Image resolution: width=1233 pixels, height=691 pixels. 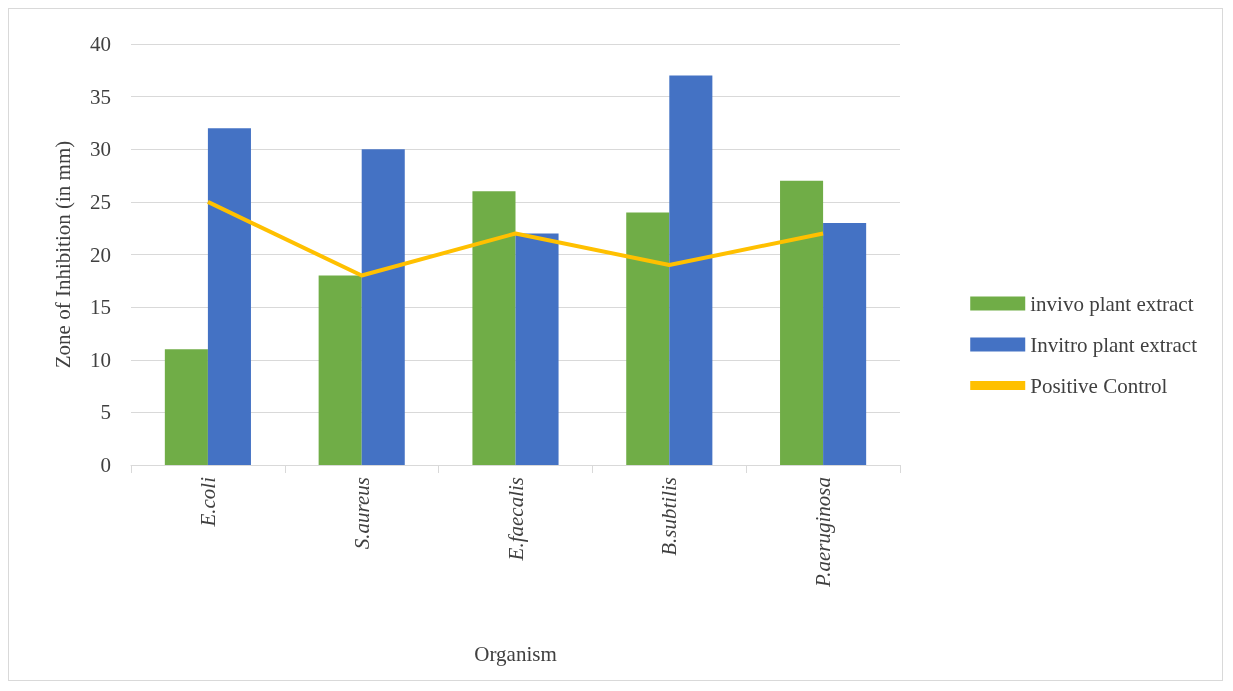 What do you see at coordinates (515, 653) in the screenshot?
I see `x-axis-title: Organism` at bounding box center [515, 653].